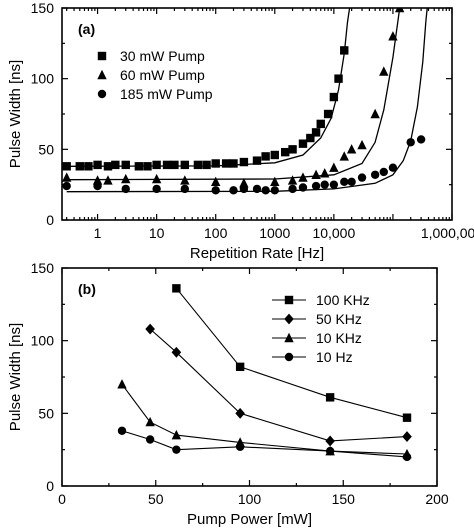  Describe the element at coordinates (339, 338) in the screenshot. I see `legend-label: 10 KHz` at that location.